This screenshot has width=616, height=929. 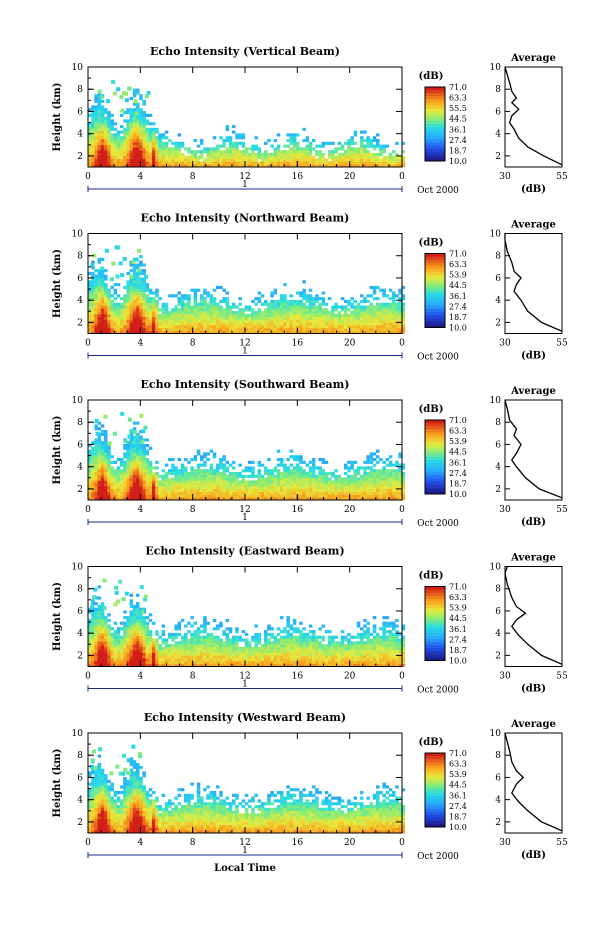 What do you see at coordinates (498, 490) in the screenshot?
I see `avg-y-tick-label: 2` at bounding box center [498, 490].